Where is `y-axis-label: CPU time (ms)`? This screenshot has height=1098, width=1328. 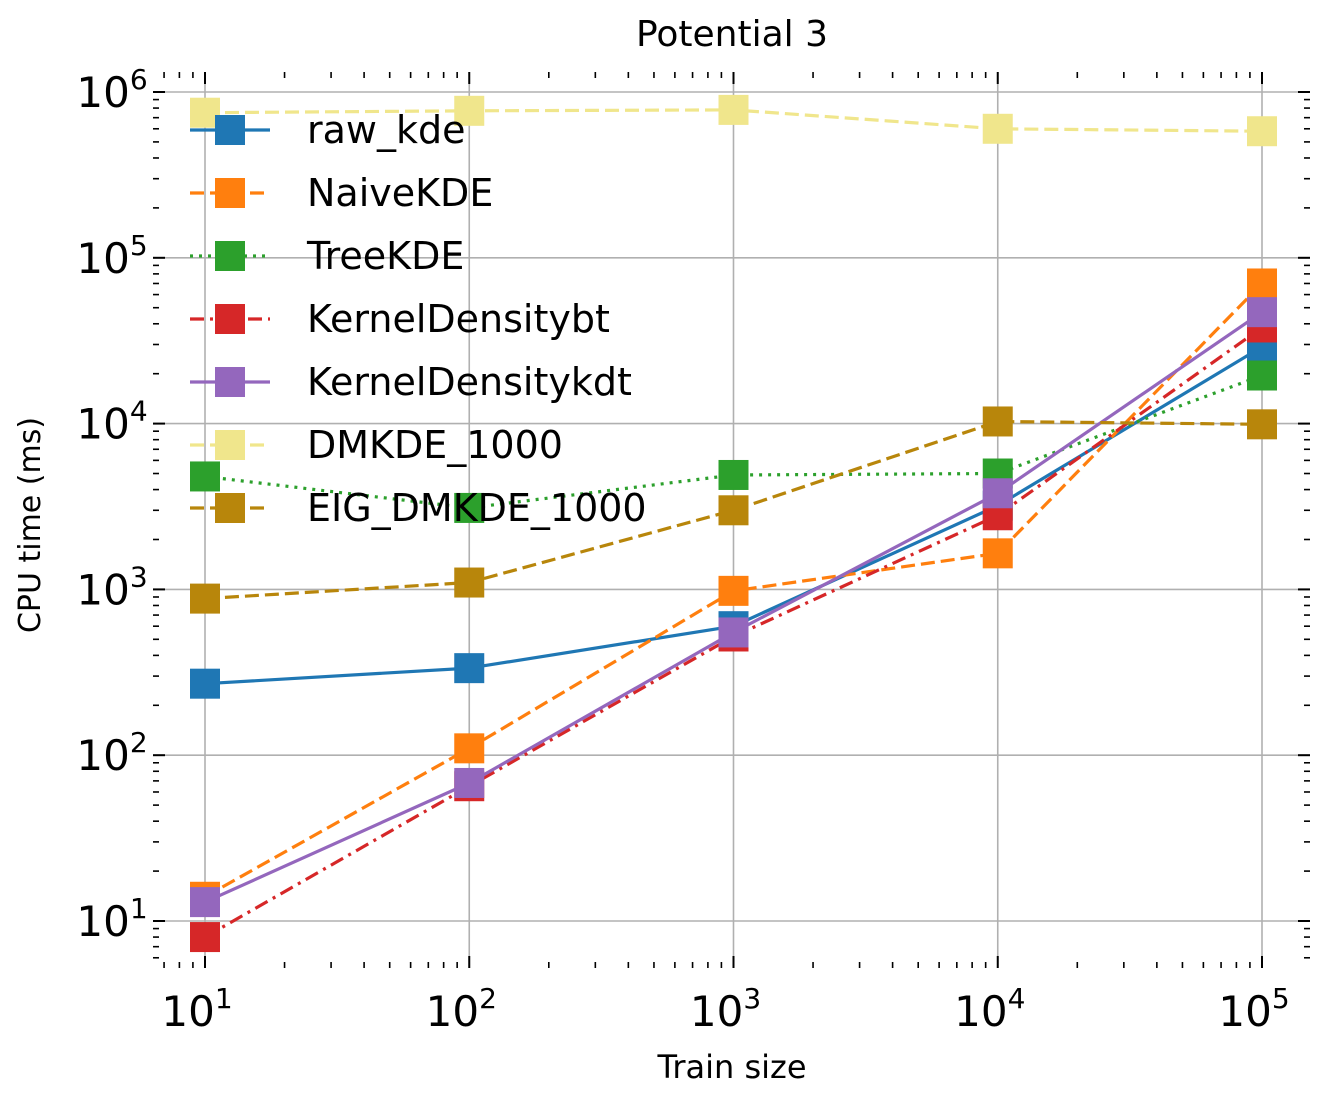 y-axis-label: CPU time (ms) is located at coordinates (30, 525).